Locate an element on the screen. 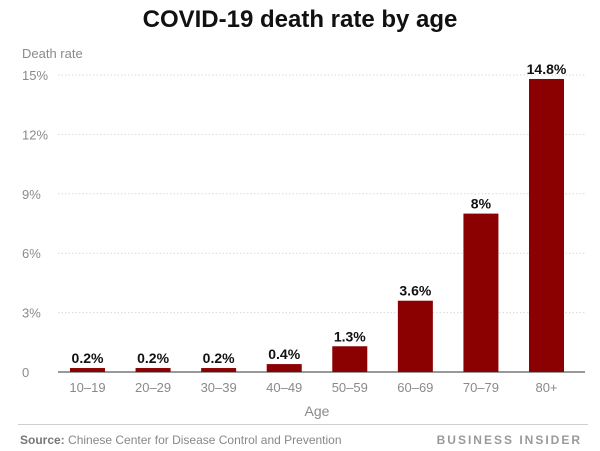  chart-title: COVID-19 death rate by age is located at coordinates (300, 19).